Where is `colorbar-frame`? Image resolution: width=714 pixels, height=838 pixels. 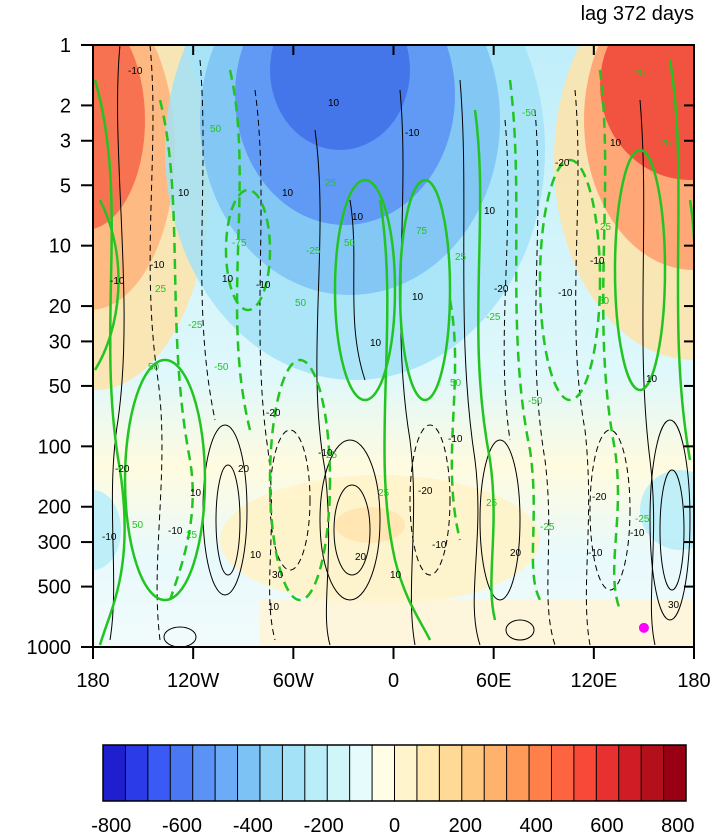
colorbar-frame is located at coordinates (394, 773).